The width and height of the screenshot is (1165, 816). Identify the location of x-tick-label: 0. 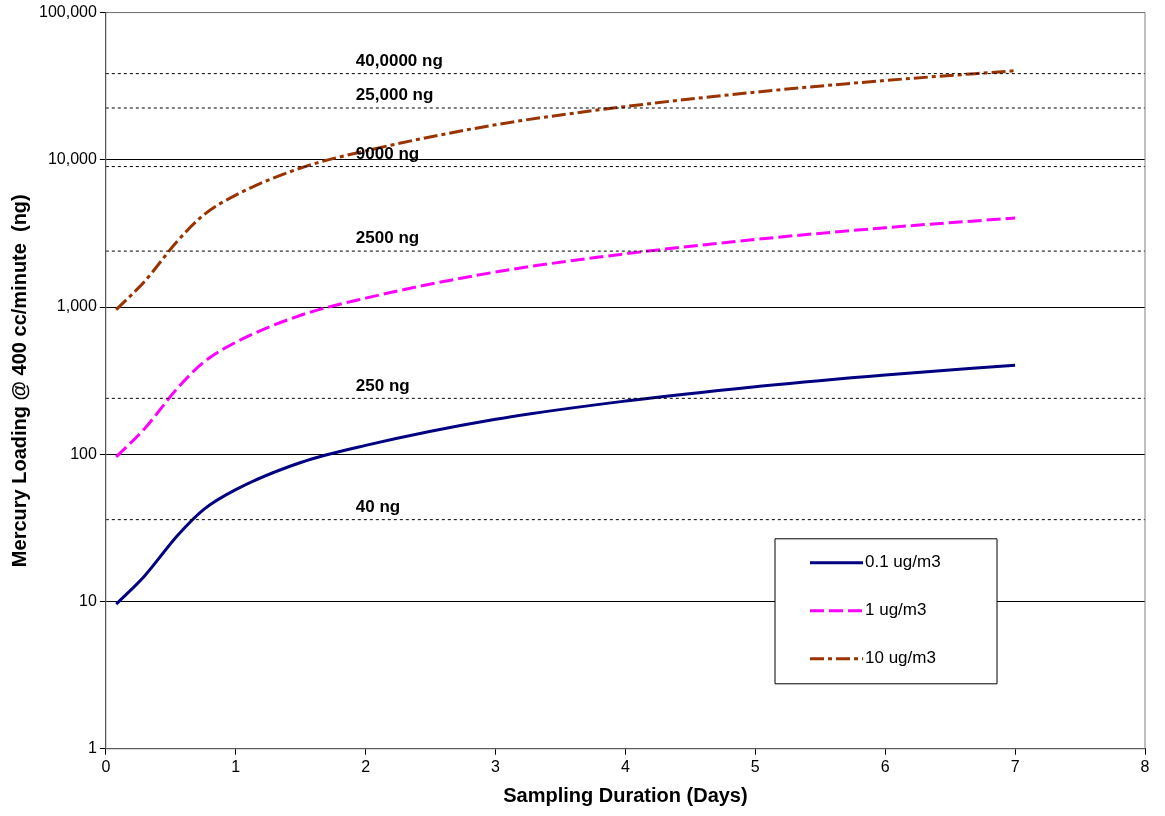
(106, 766).